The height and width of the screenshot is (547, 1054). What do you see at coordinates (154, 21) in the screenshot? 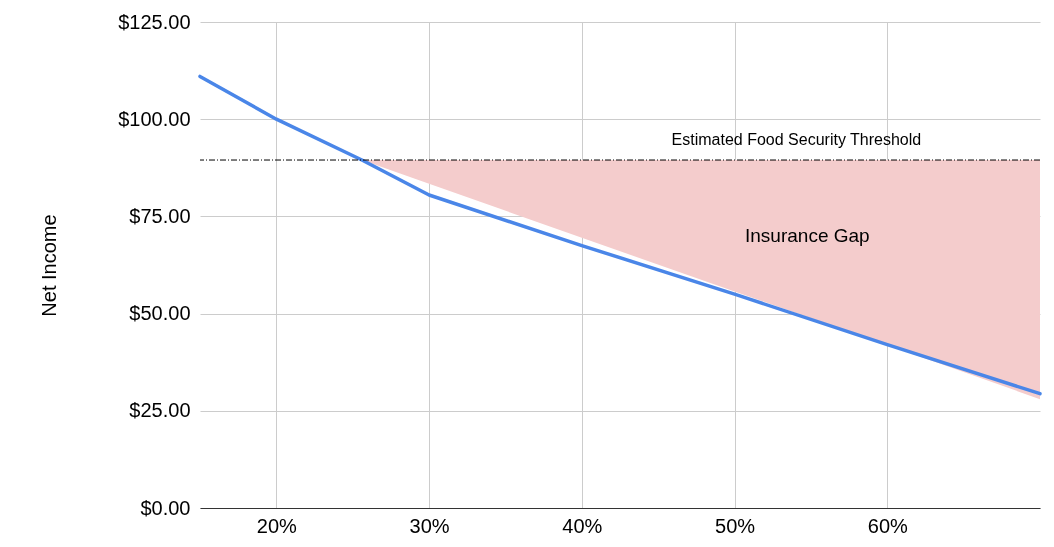
I see `y-tick-label: $125.00` at bounding box center [154, 21].